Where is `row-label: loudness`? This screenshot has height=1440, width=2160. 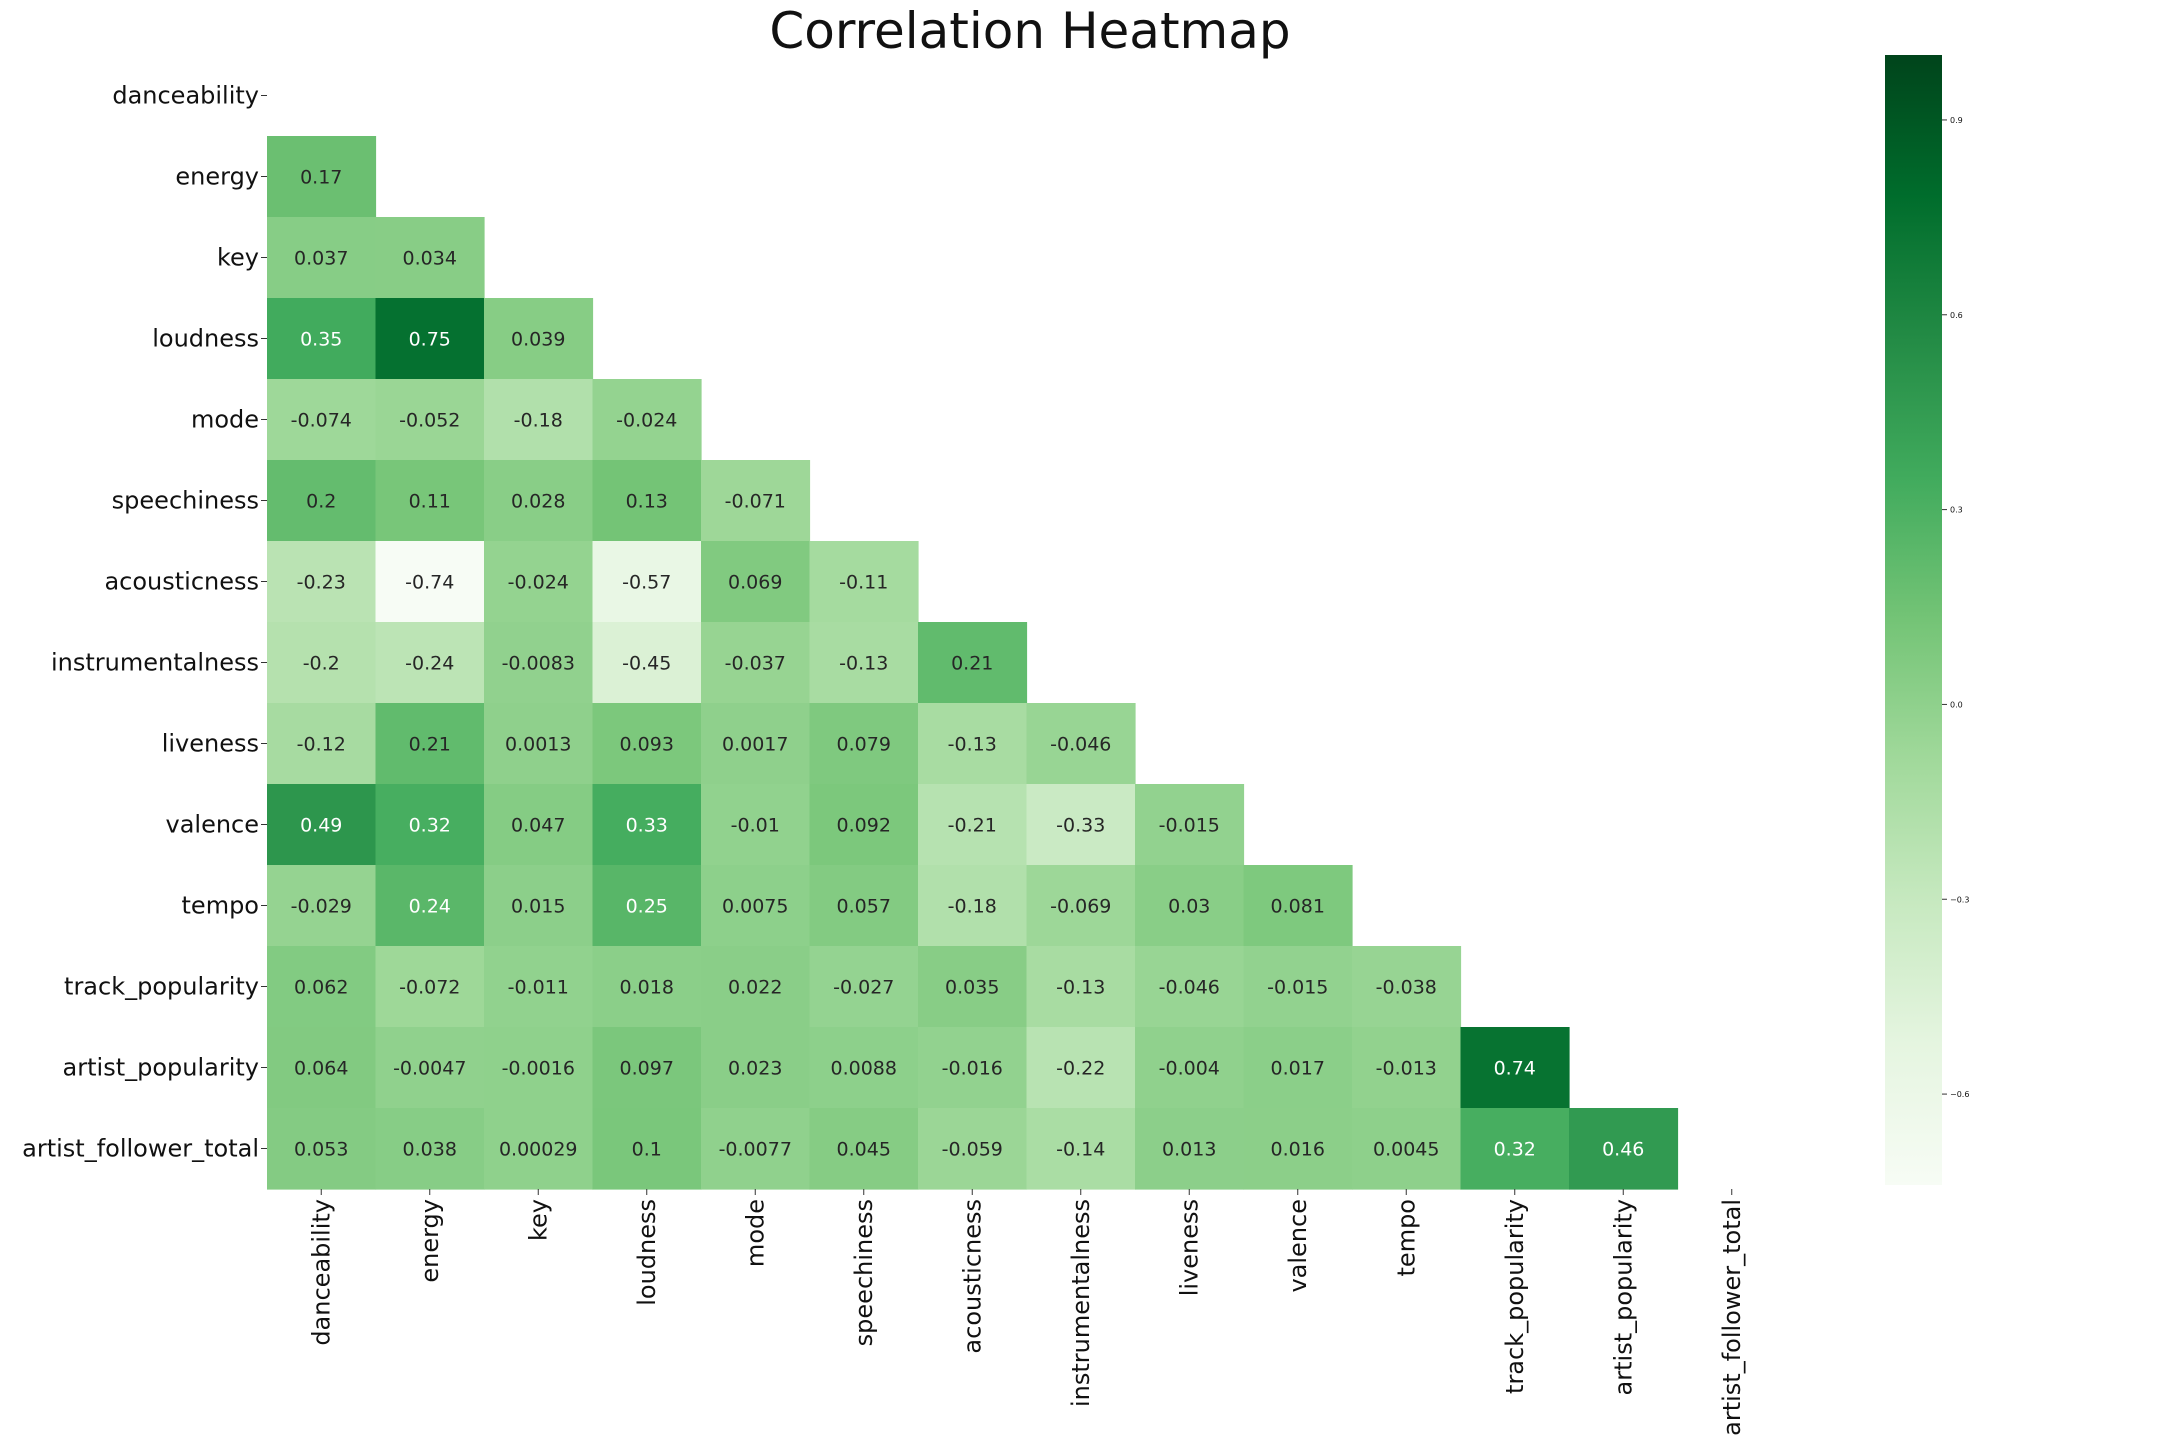
row-label: loudness is located at coordinates (205, 339).